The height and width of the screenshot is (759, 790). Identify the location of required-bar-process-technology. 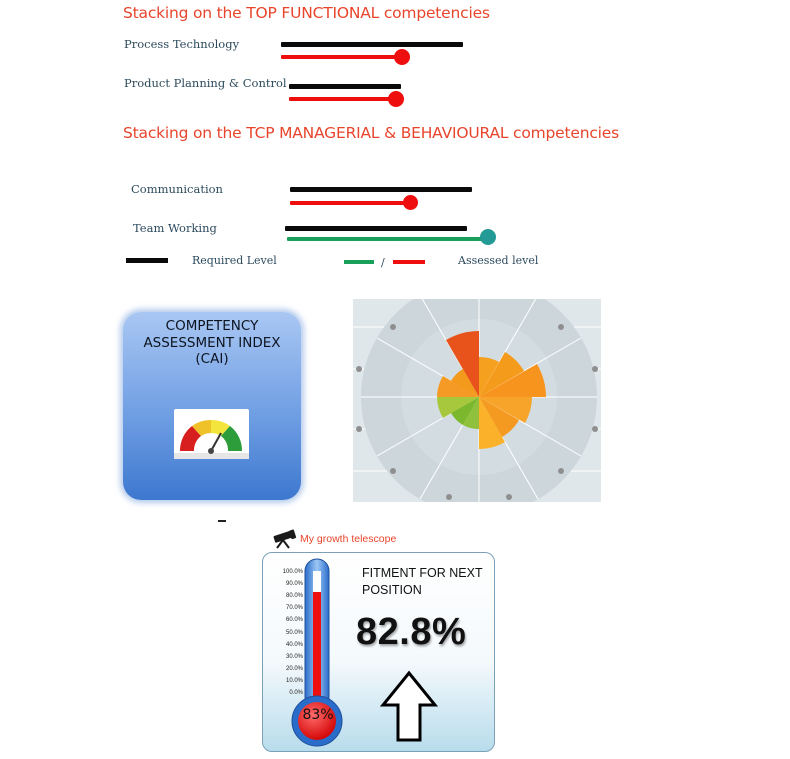
(372, 44).